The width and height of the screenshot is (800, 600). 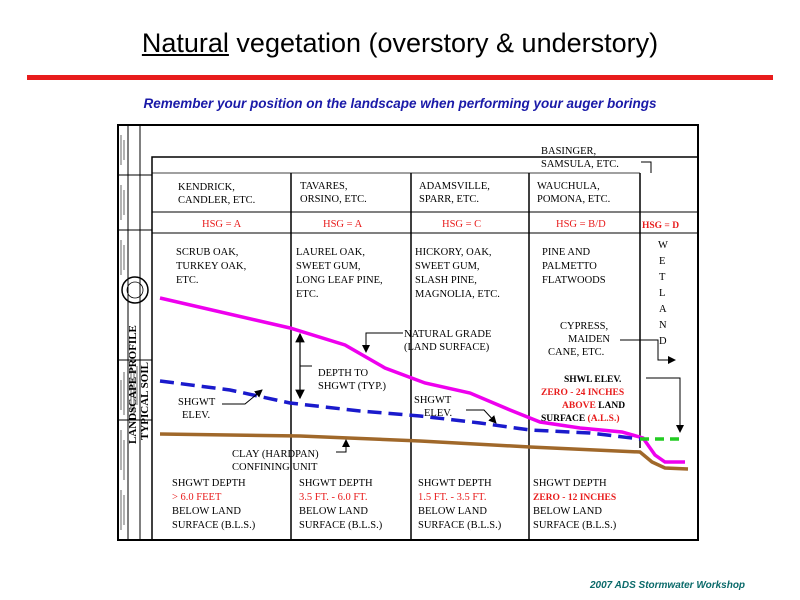 I want to click on shgwt-left-label-1: SHGWT, so click(x=197, y=402).